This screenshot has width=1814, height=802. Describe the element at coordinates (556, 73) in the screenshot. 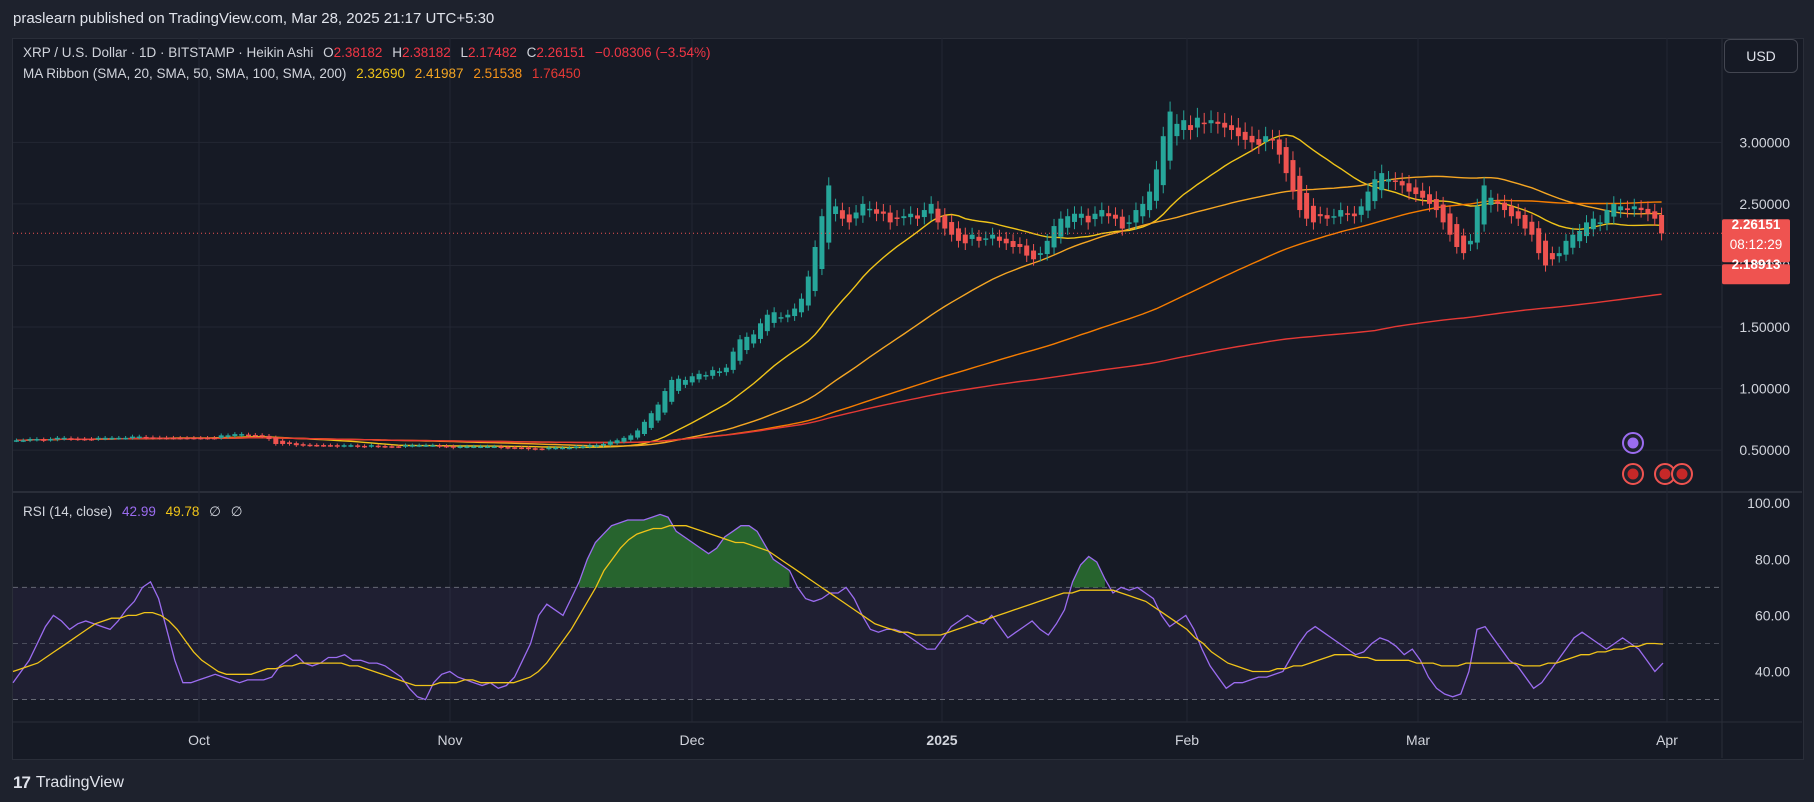

I see `ma200-value: 1.76450` at that location.